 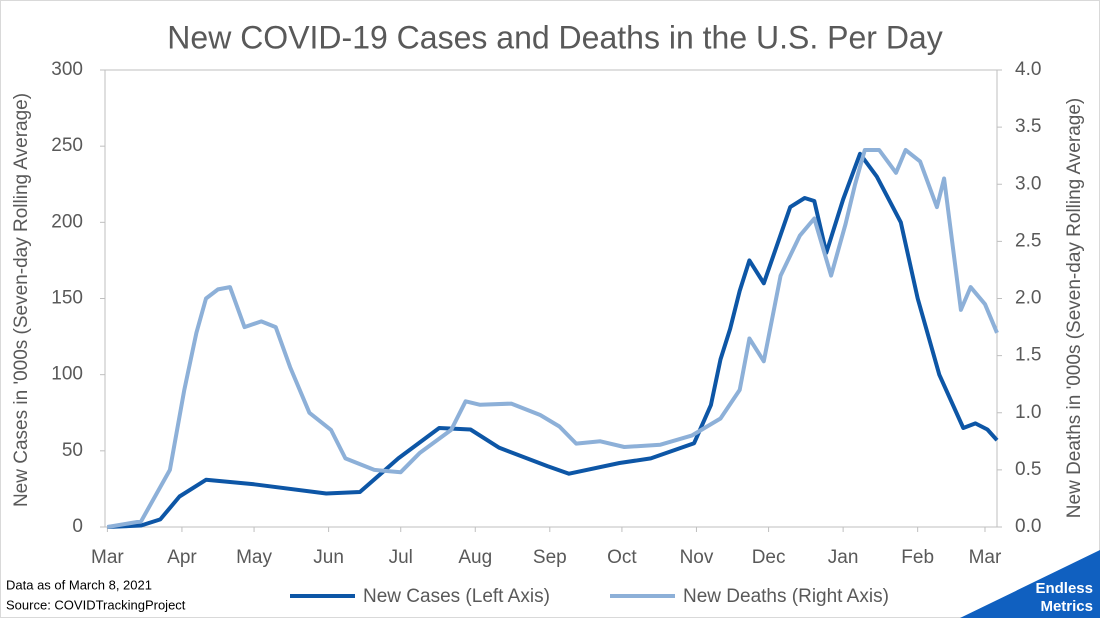 I want to click on logo-text: Endless, so click(x=1064, y=588).